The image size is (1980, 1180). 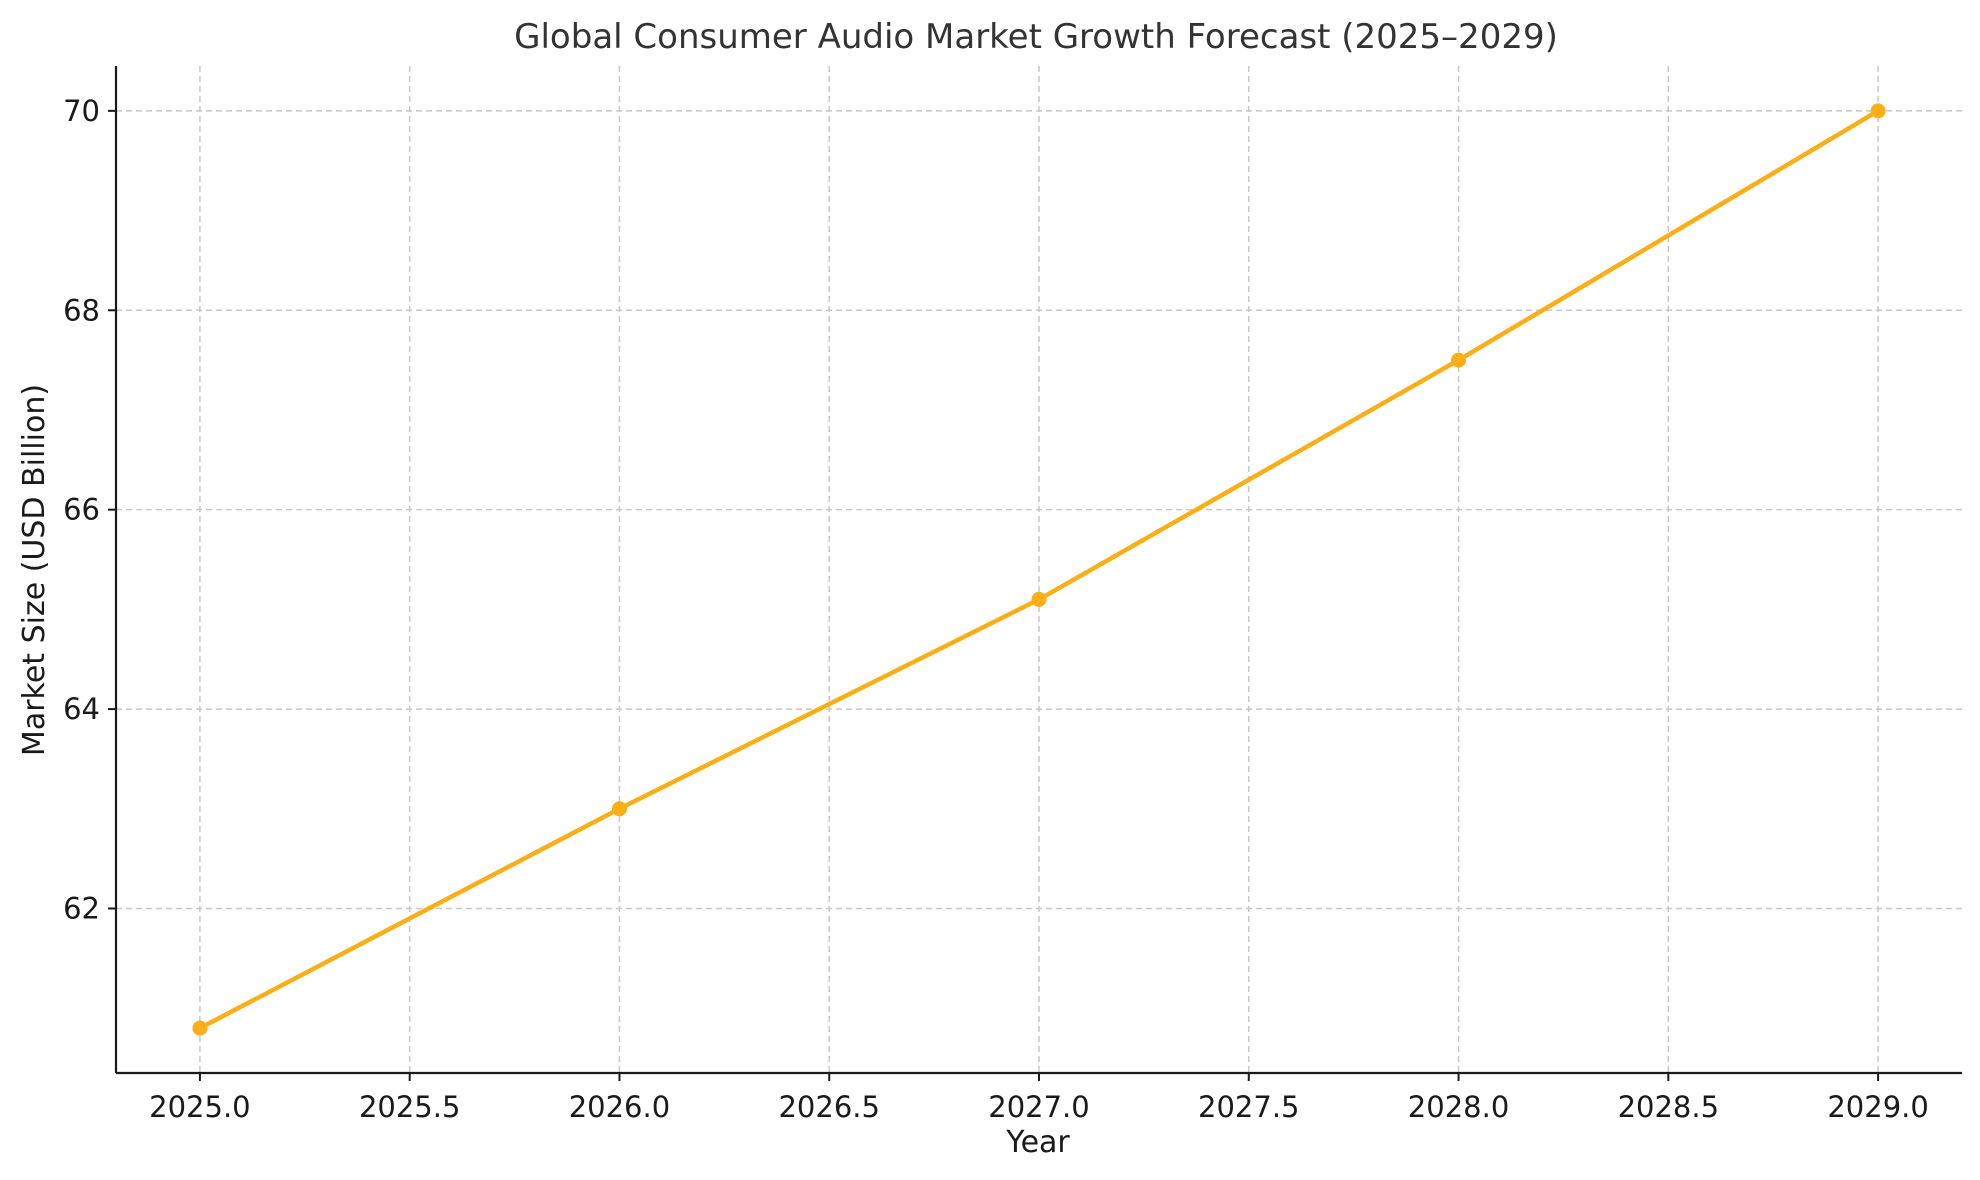 I want to click on y-tick-label: 66, so click(x=81, y=510).